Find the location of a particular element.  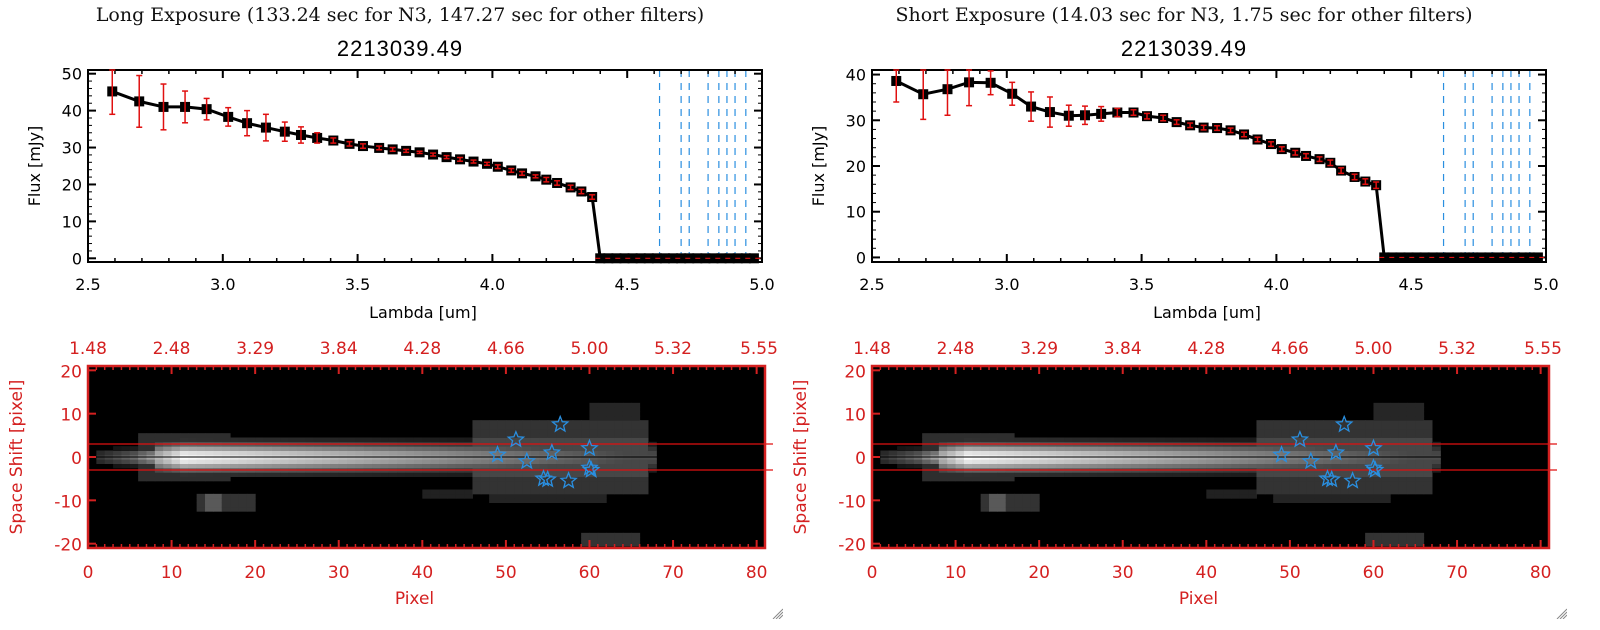

top-wavelength-label: 5.55 is located at coordinates (1543, 349).